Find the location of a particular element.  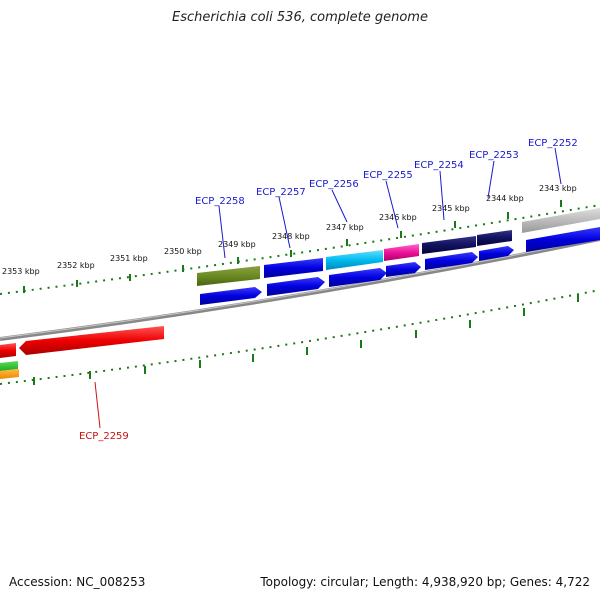

map-title: Escherichia coli 536, complete genome is located at coordinates (300, 17).